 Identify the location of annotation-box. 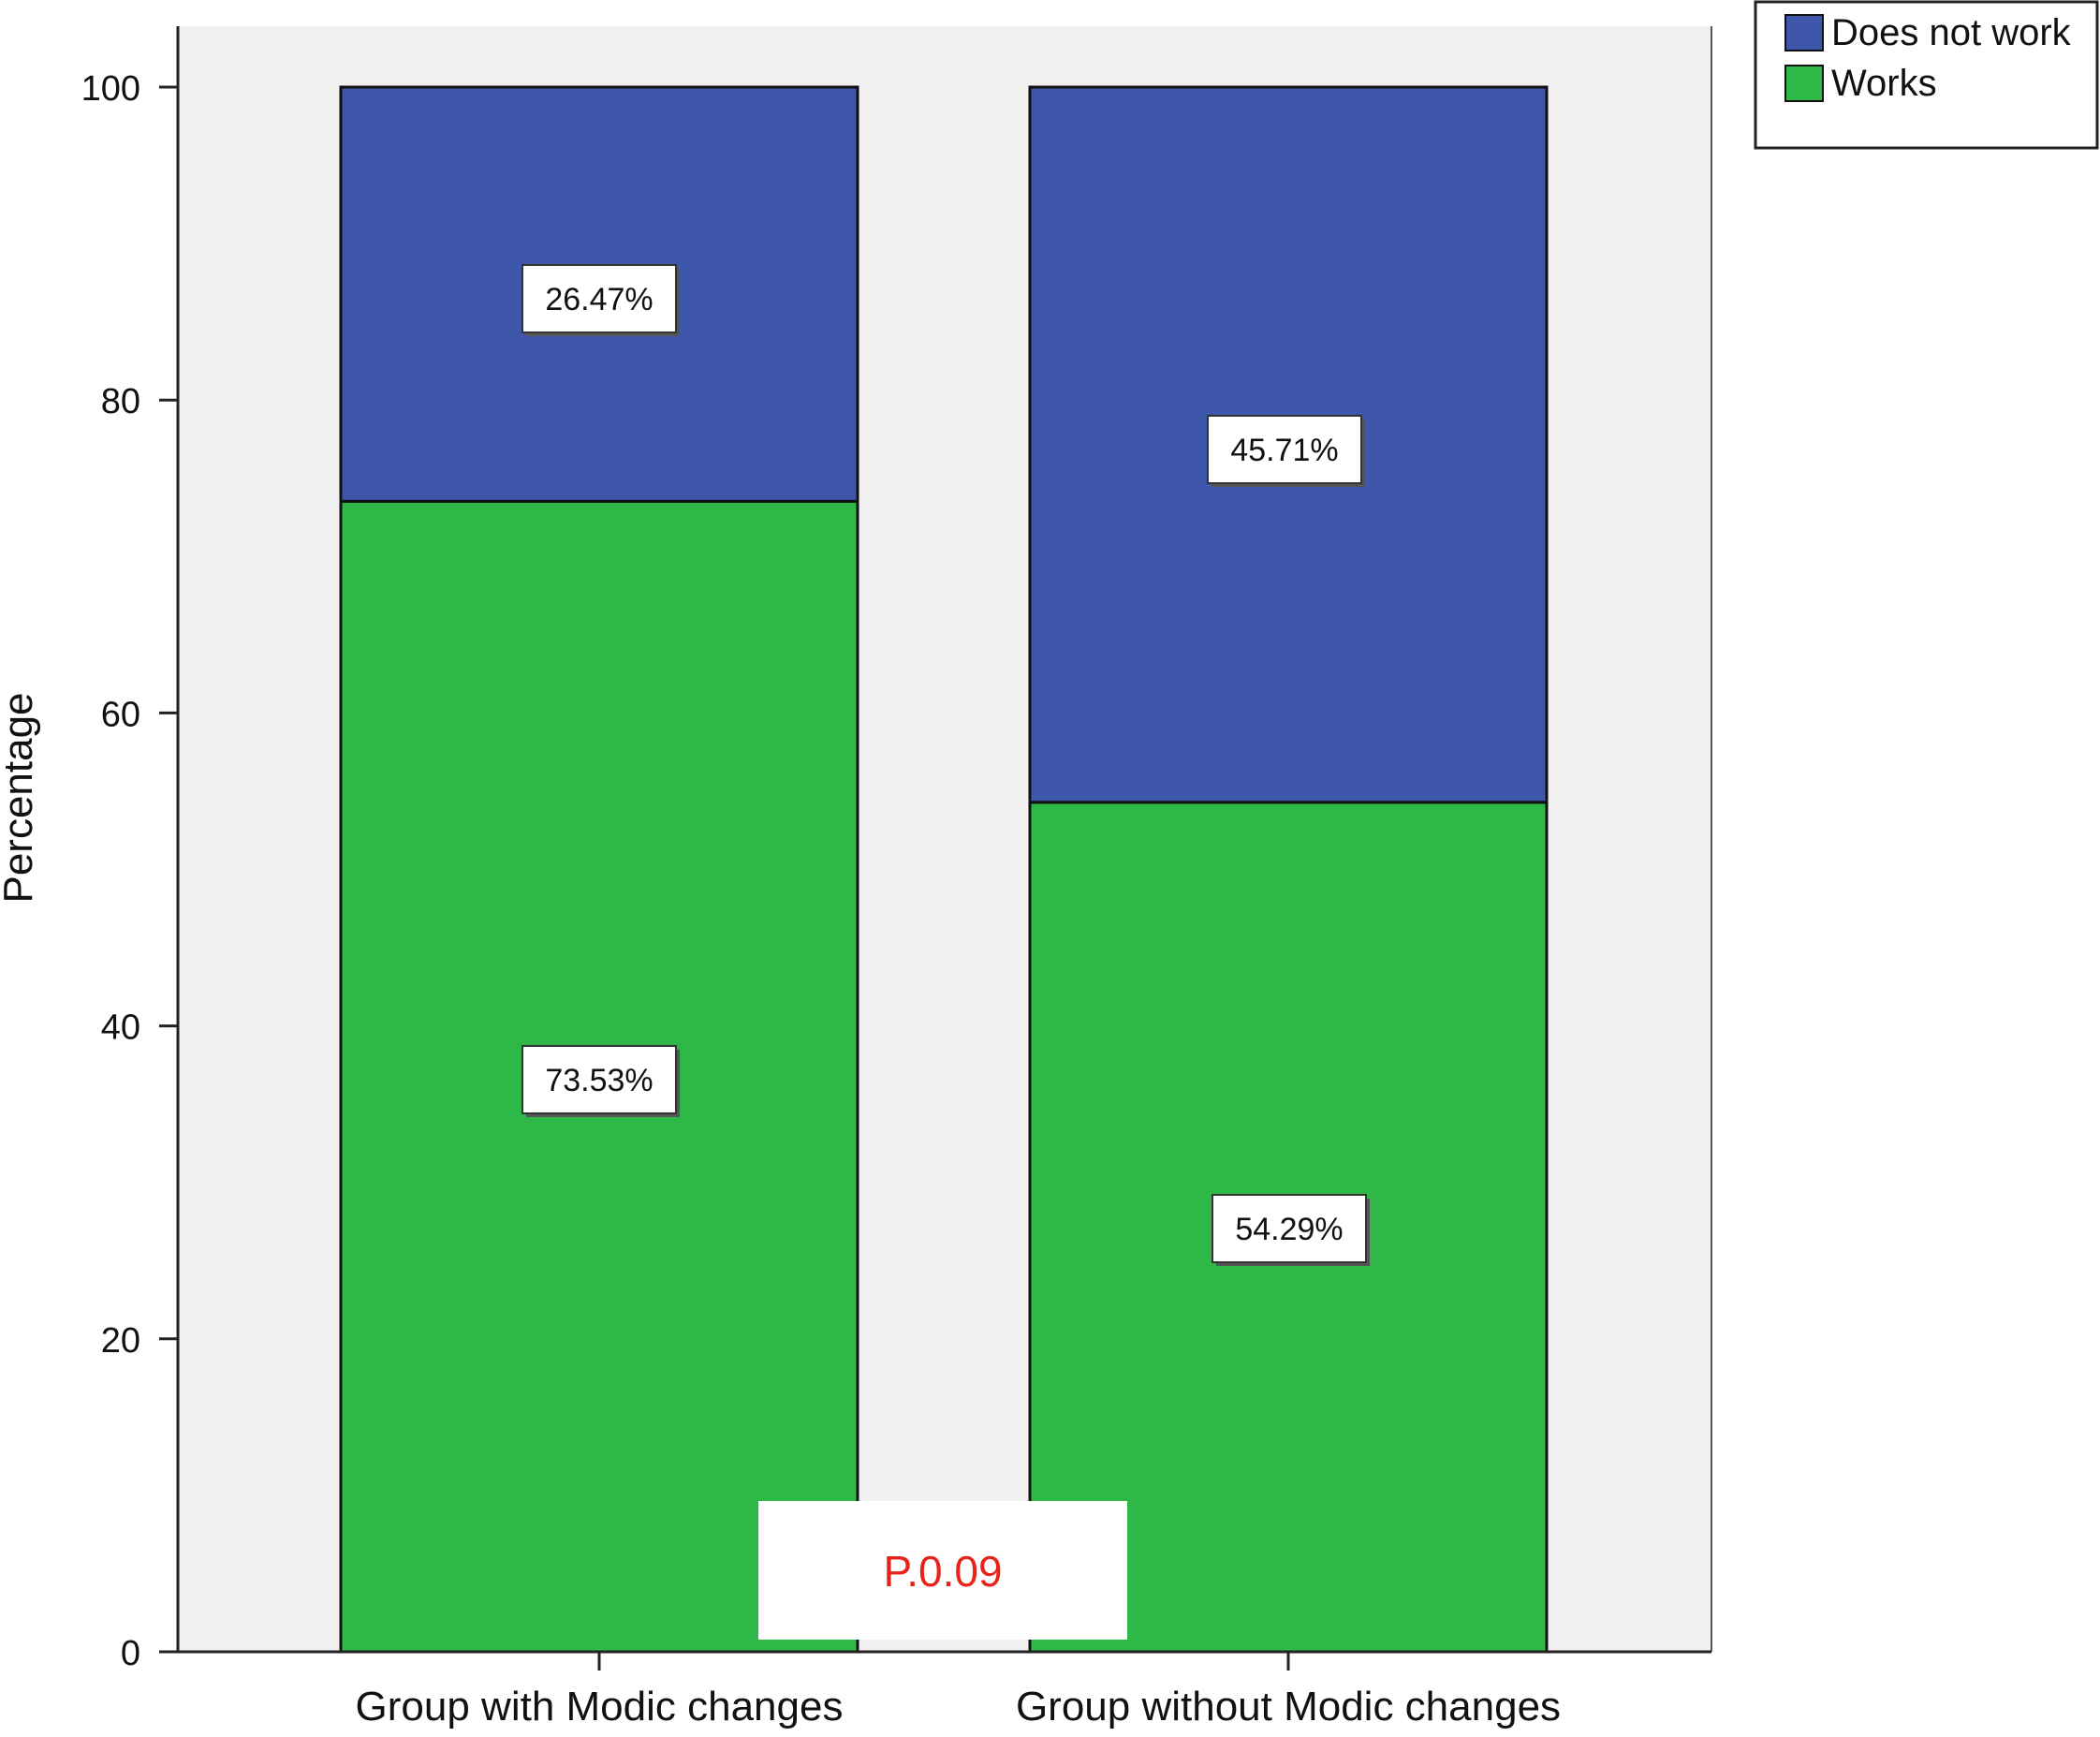
(942, 1570).